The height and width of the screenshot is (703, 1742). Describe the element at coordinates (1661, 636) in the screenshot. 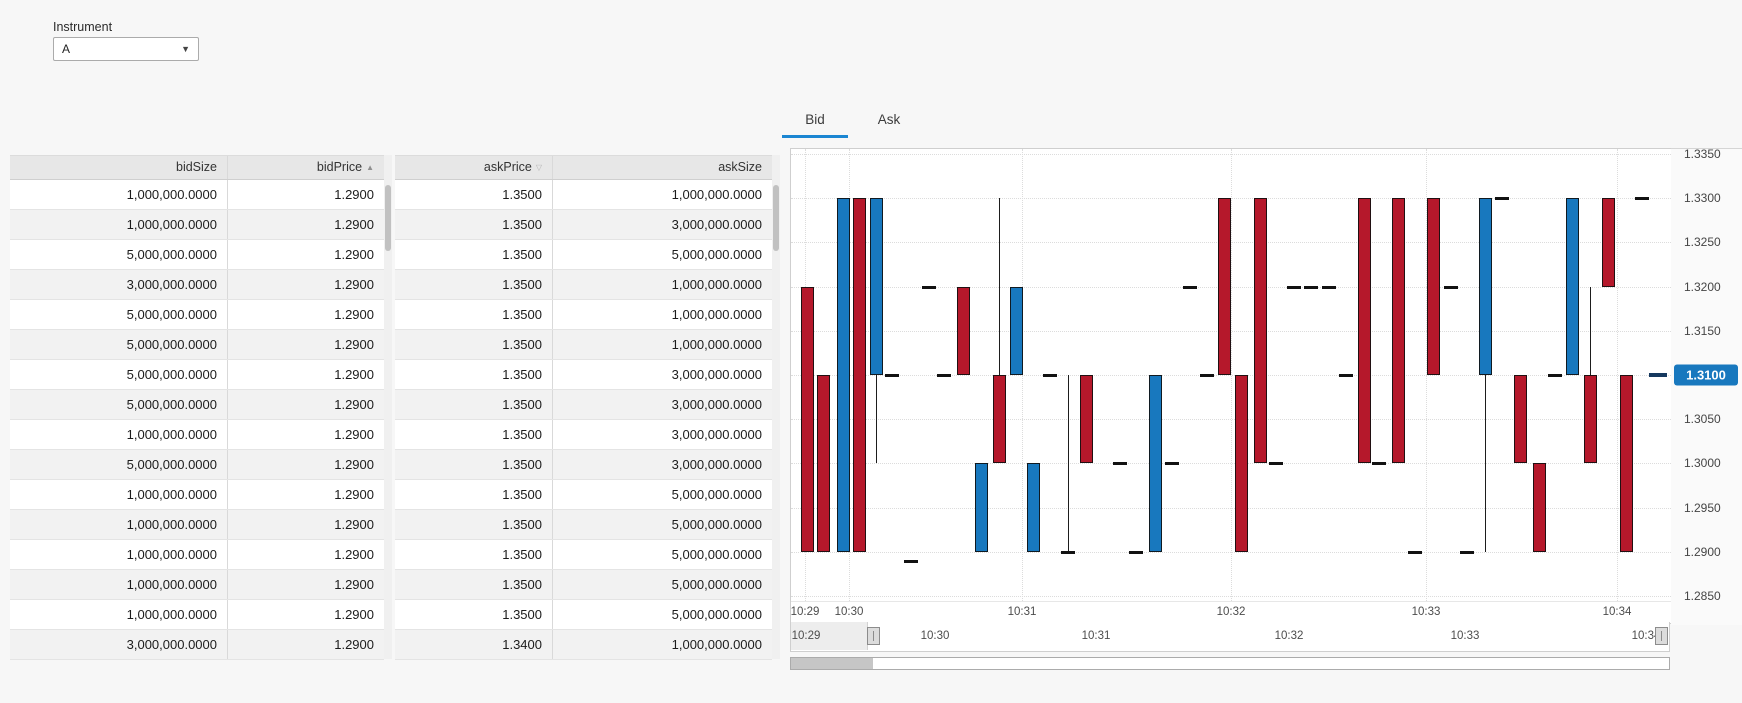

I see `navigator-right-handle` at that location.